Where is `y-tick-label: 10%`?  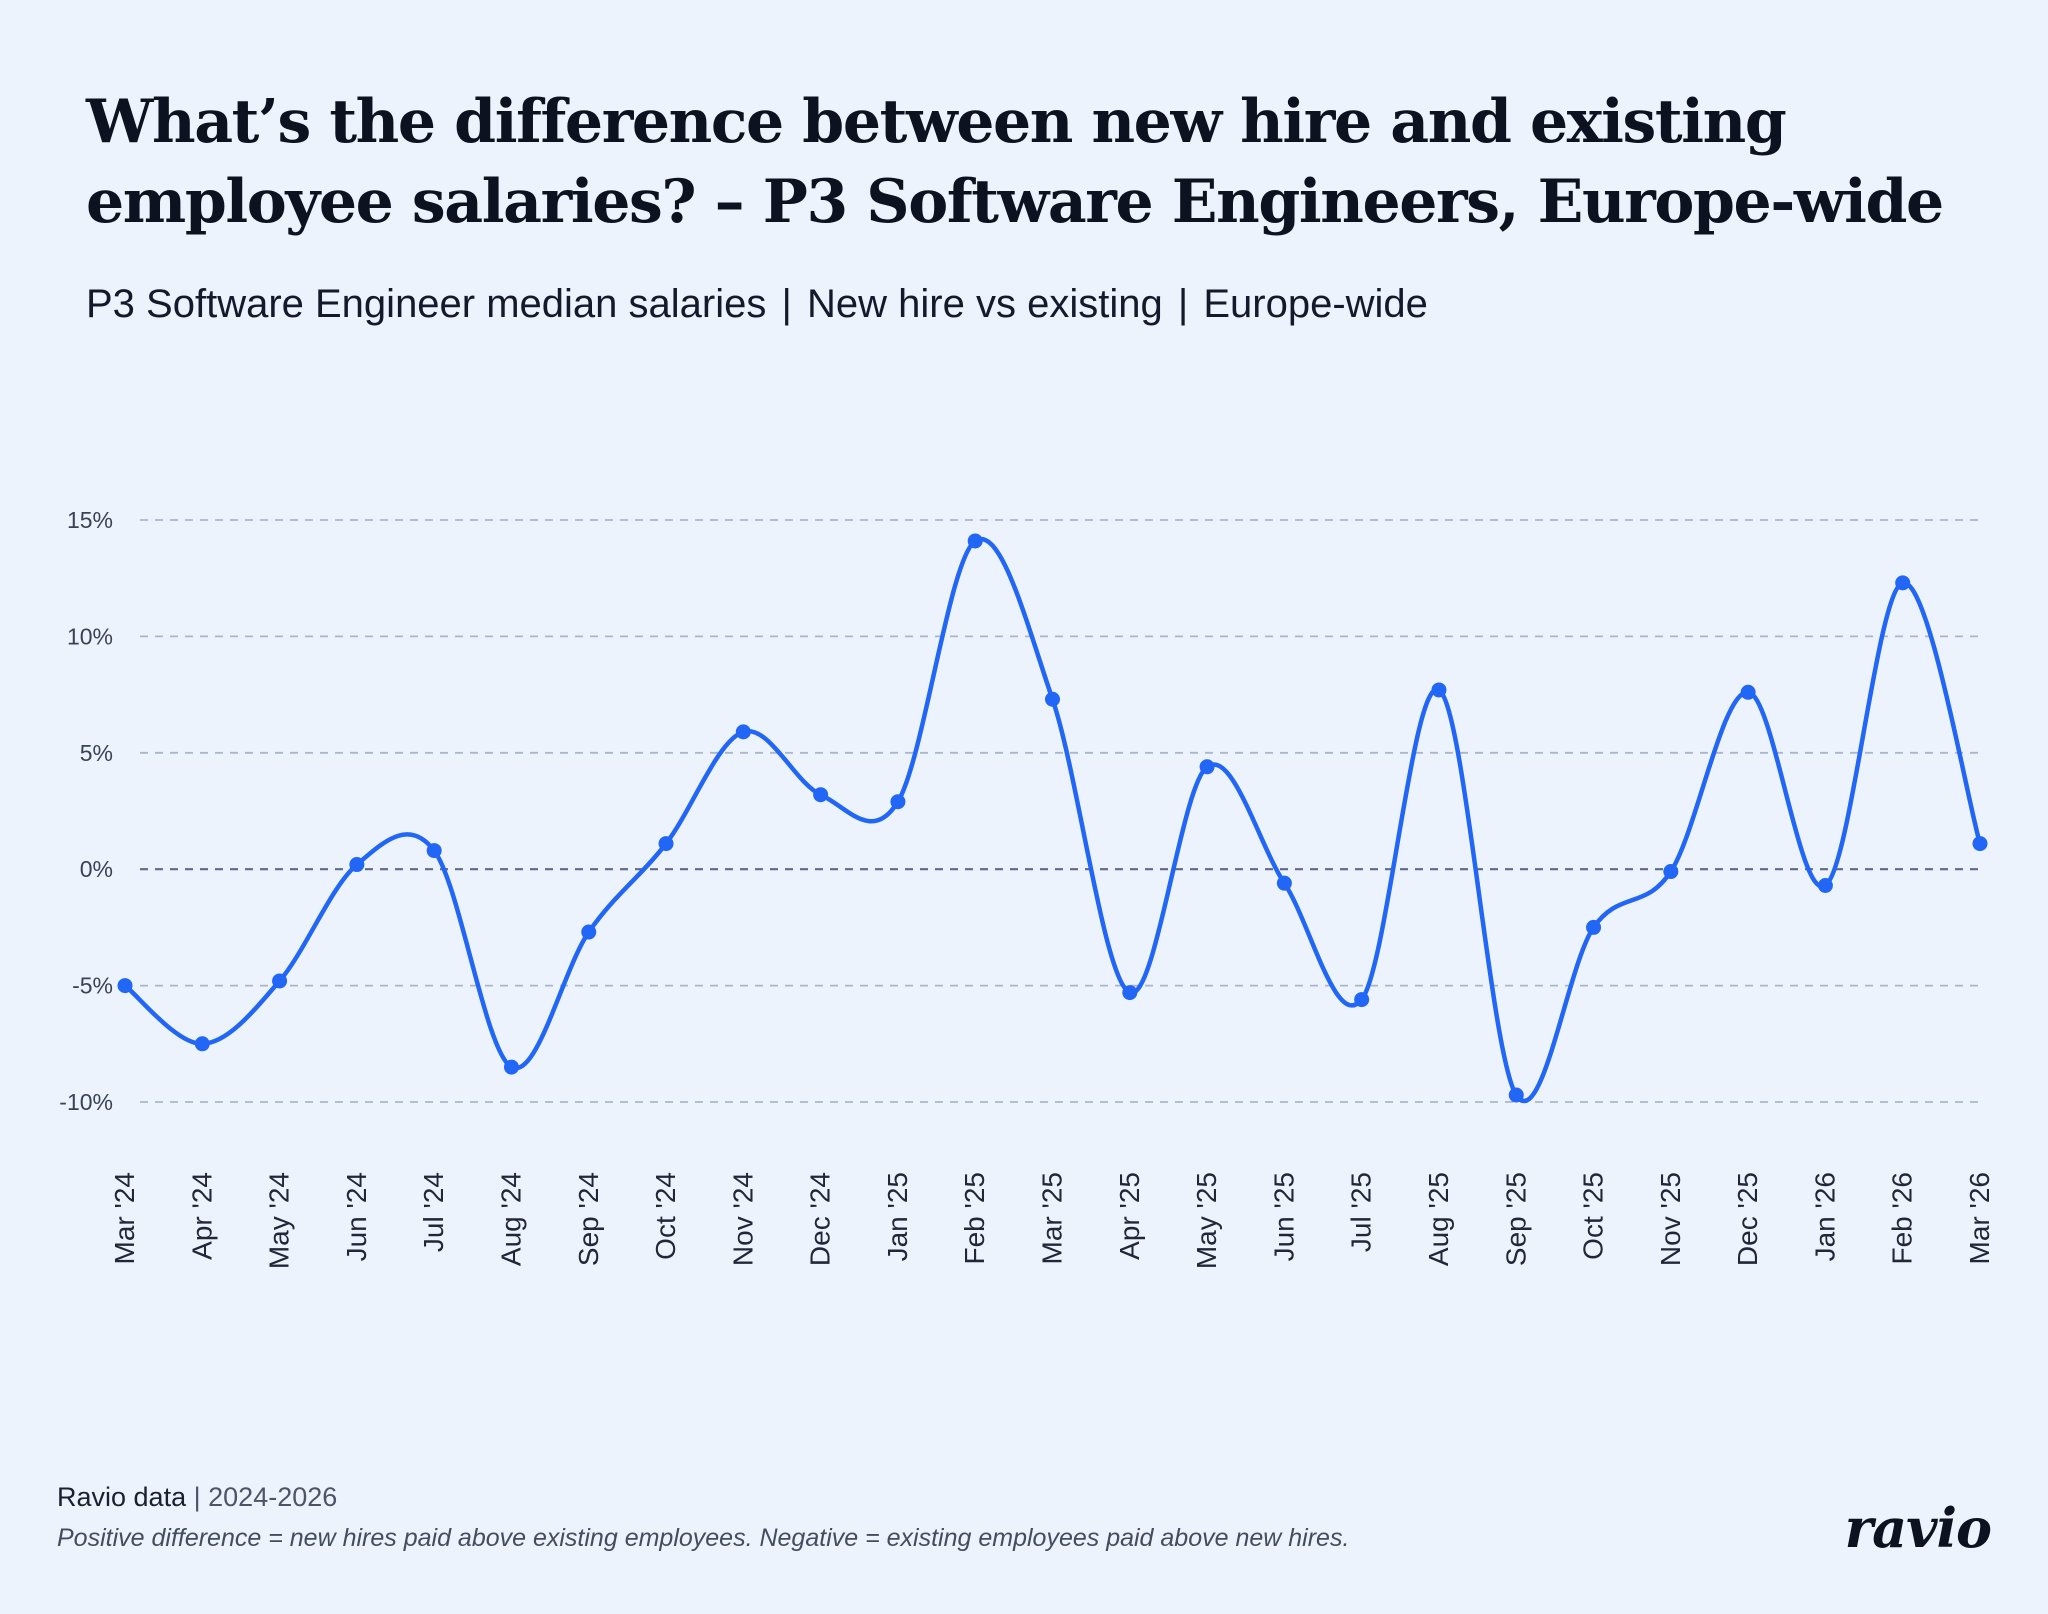 y-tick-label: 10% is located at coordinates (90, 636).